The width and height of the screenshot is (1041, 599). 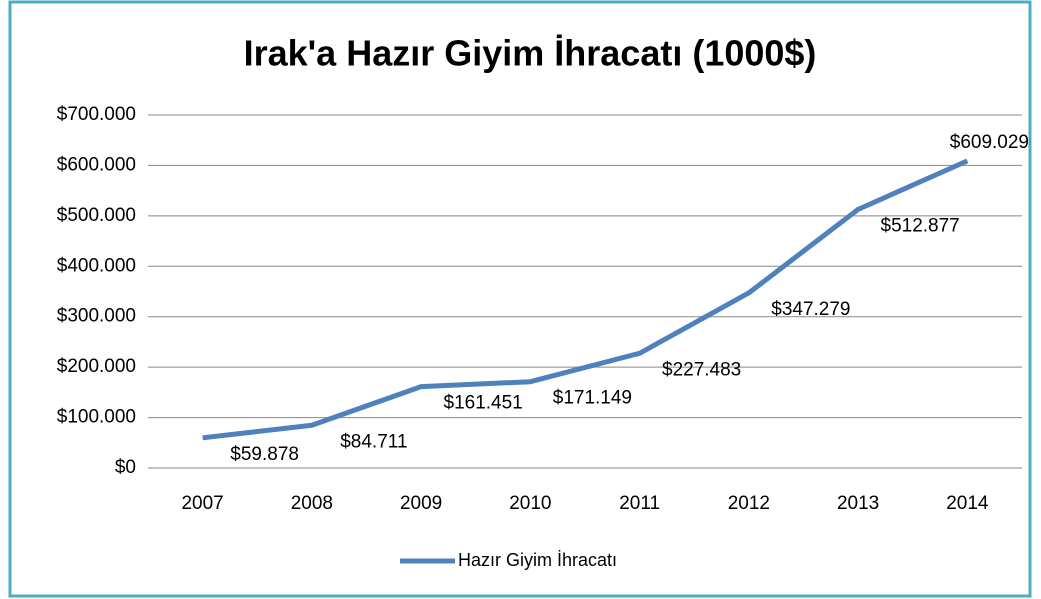 What do you see at coordinates (96, 265) in the screenshot?
I see `y-tick-label: $400.000` at bounding box center [96, 265].